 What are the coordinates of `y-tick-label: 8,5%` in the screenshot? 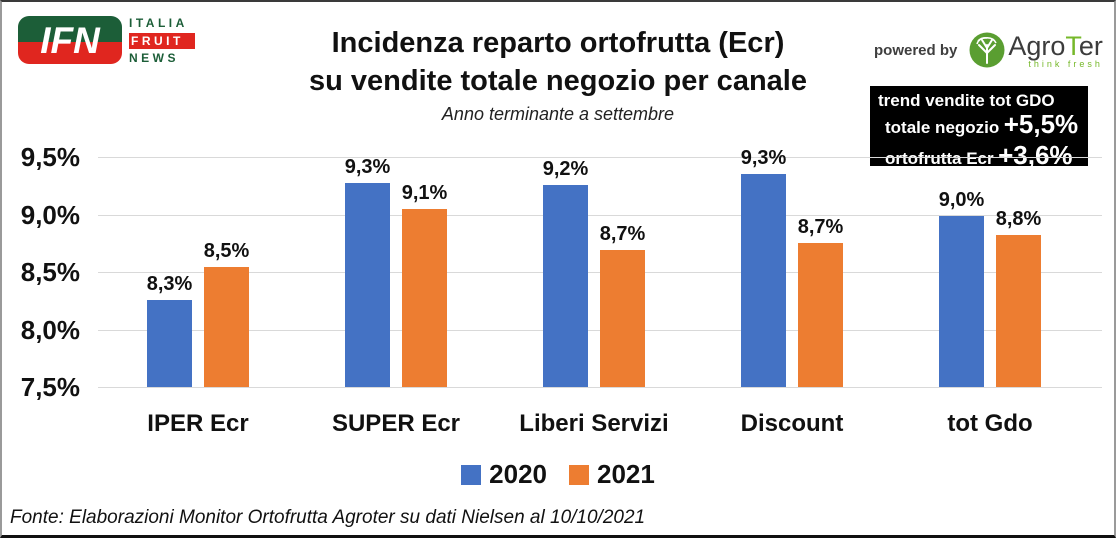 It's located at (50, 272).